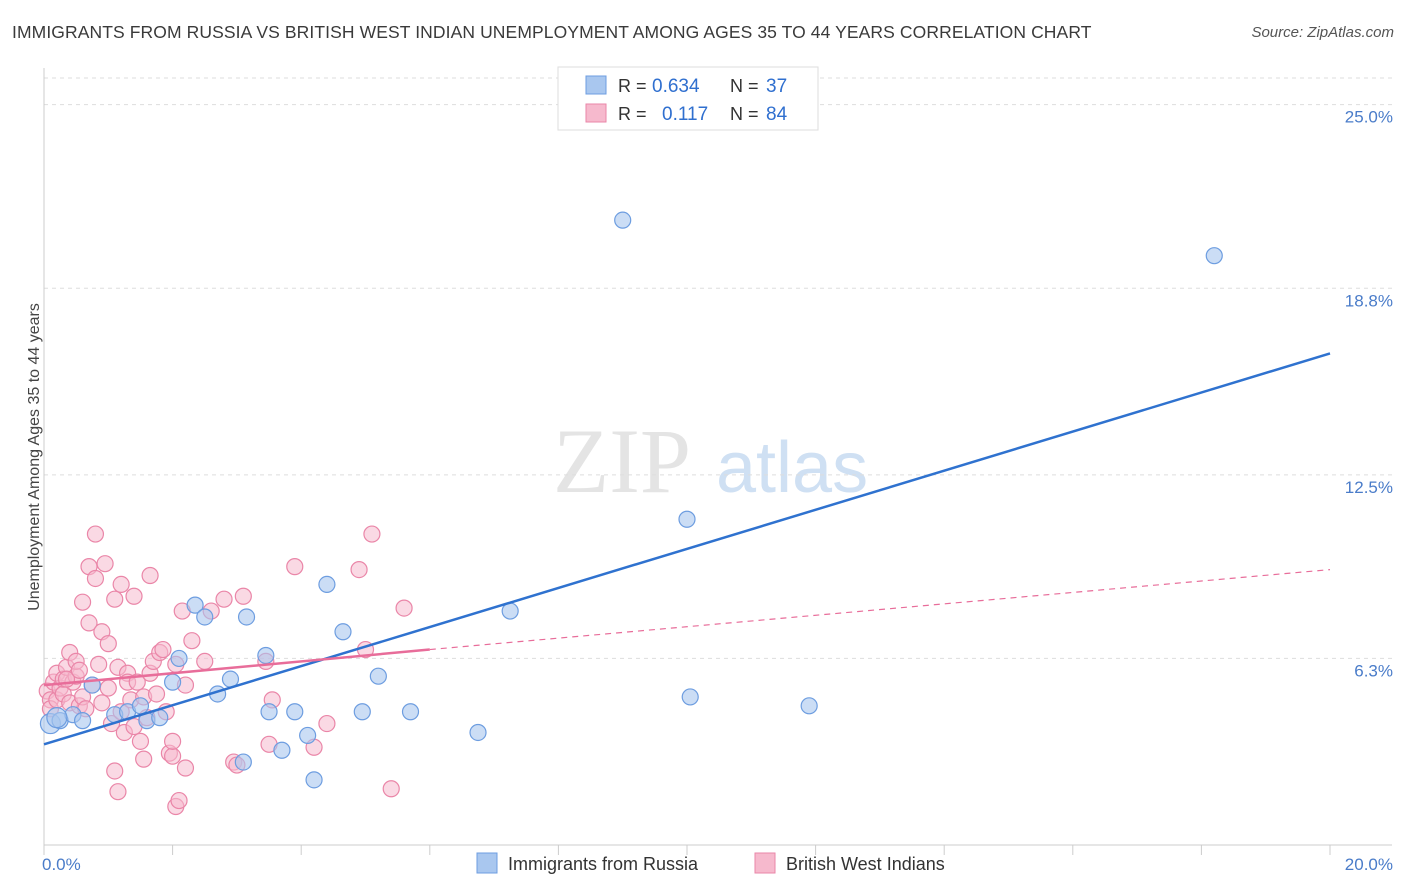  Describe the element at coordinates (1369, 300) in the screenshot. I see `y-tick-label: 18.8%` at that location.